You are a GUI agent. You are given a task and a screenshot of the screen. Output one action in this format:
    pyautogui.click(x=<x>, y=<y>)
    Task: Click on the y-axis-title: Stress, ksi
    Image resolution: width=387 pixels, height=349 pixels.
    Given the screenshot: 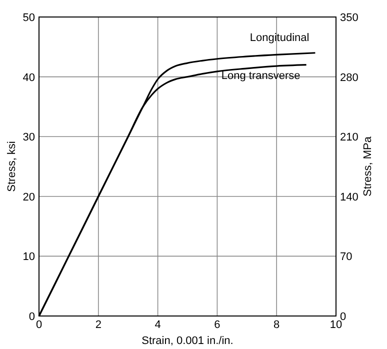 What is the action you would take?
    pyautogui.click(x=12, y=166)
    